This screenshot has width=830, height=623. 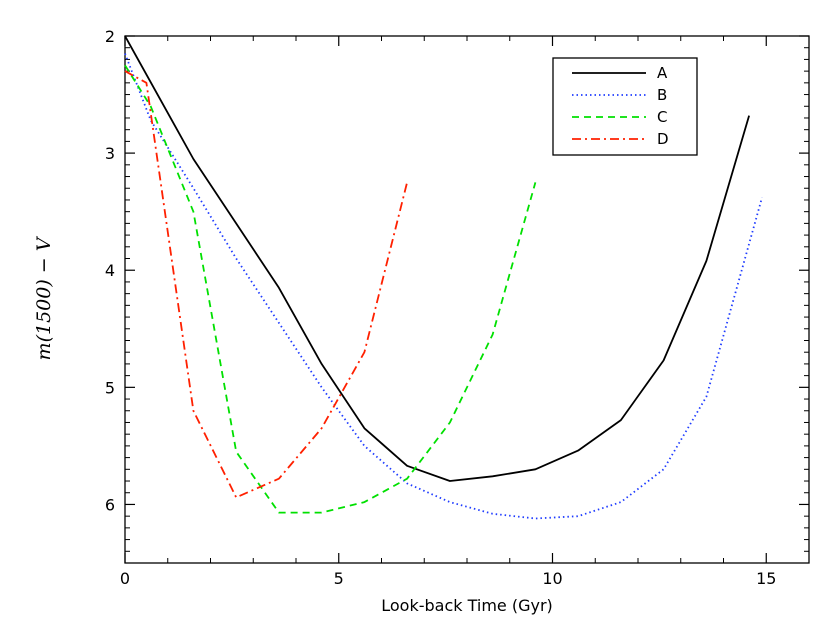 What do you see at coordinates (766, 578) in the screenshot?
I see `x-tick-label: 15` at bounding box center [766, 578].